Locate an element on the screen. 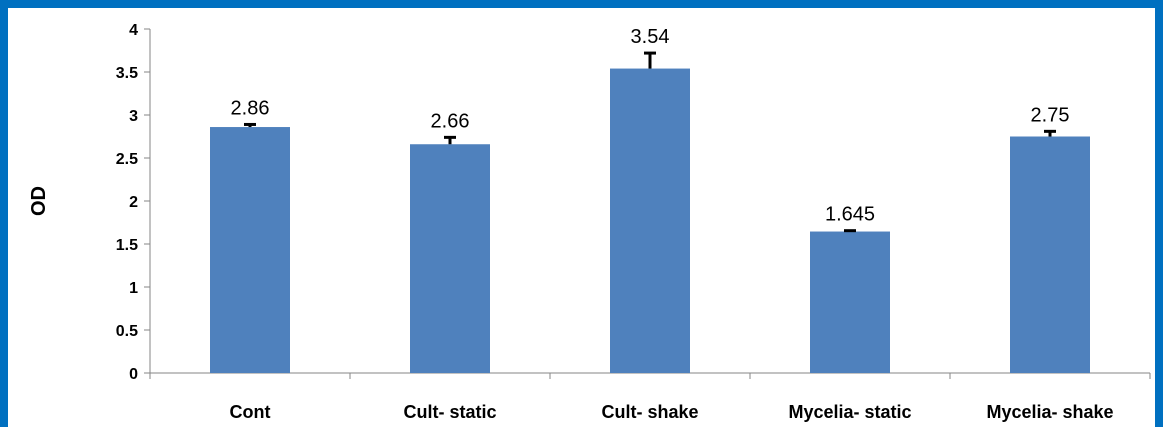 This screenshot has height=427, width=1163. category-label: Cult- shake is located at coordinates (649, 412).